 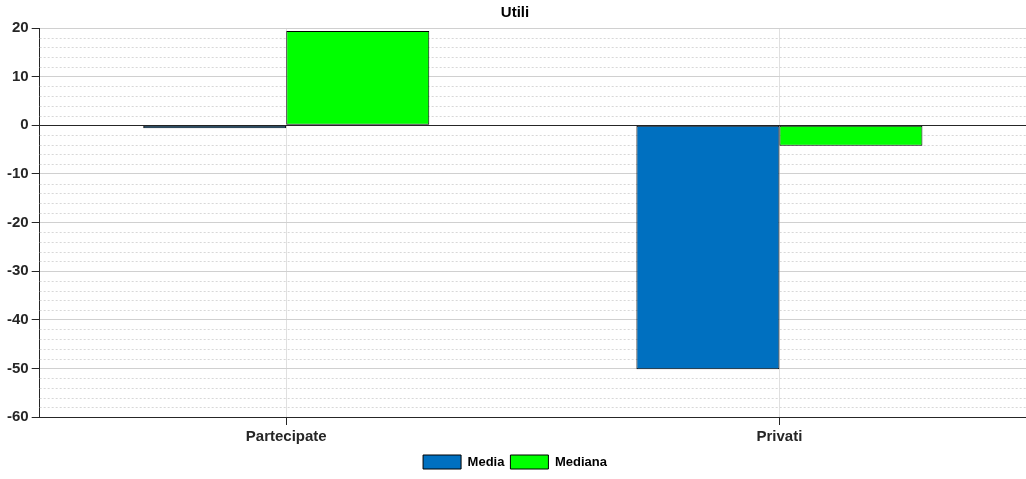 What do you see at coordinates (17, 173) in the screenshot?
I see `y-tick-label: -10` at bounding box center [17, 173].